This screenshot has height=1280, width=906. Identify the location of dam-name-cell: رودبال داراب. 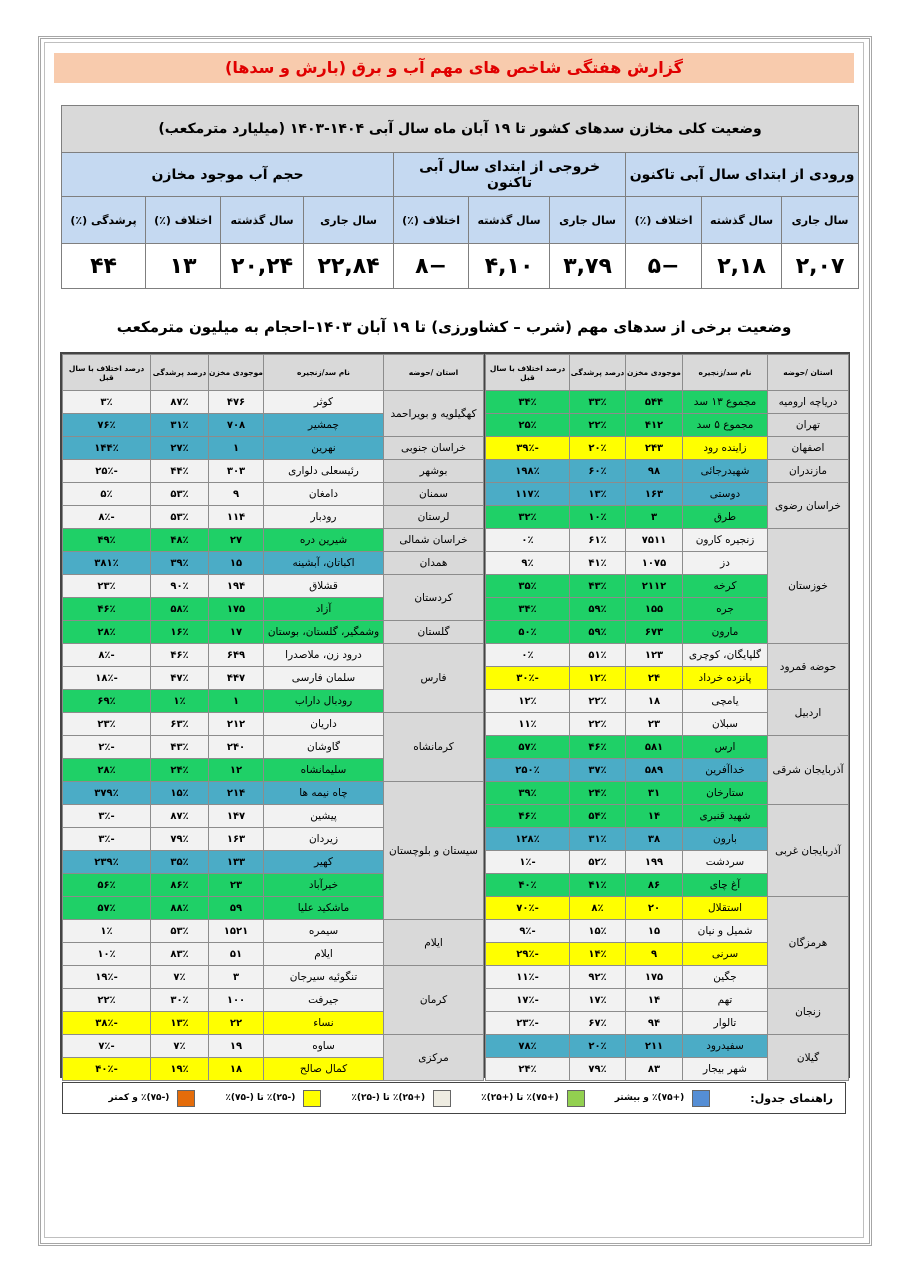
(323, 701).